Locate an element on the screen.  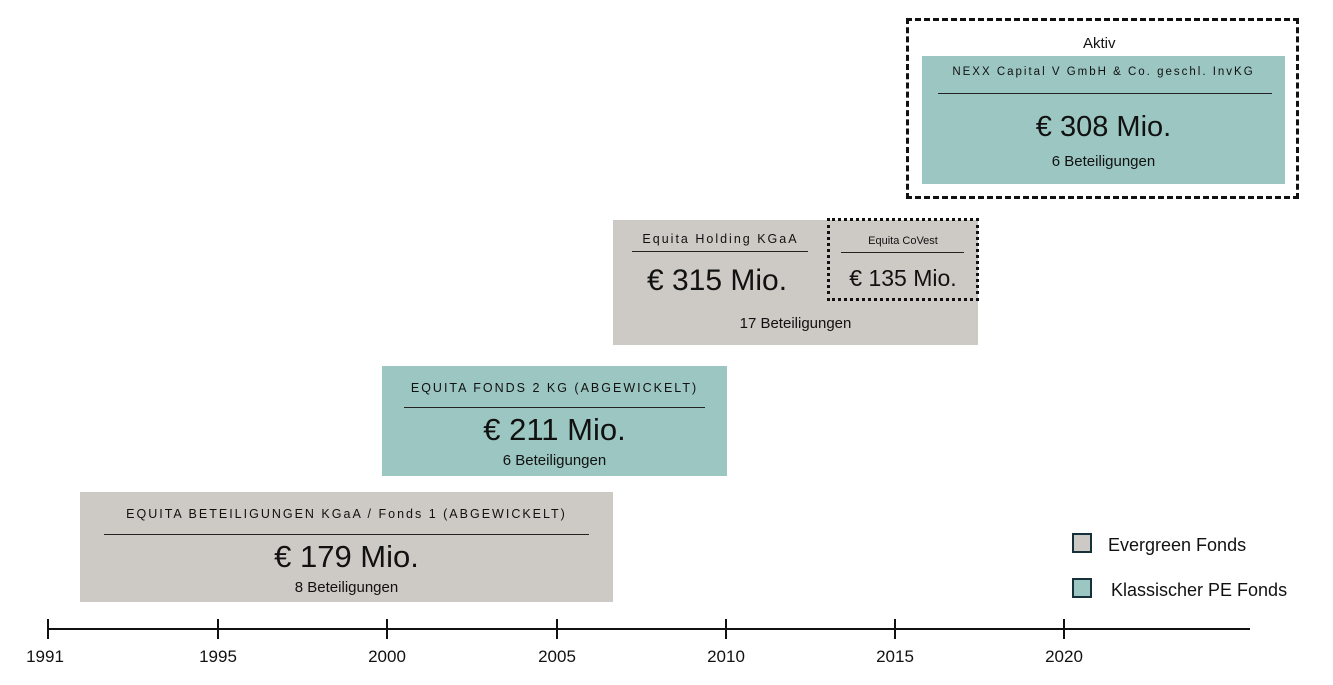
tick-label-2010: 2010 is located at coordinates (726, 656).